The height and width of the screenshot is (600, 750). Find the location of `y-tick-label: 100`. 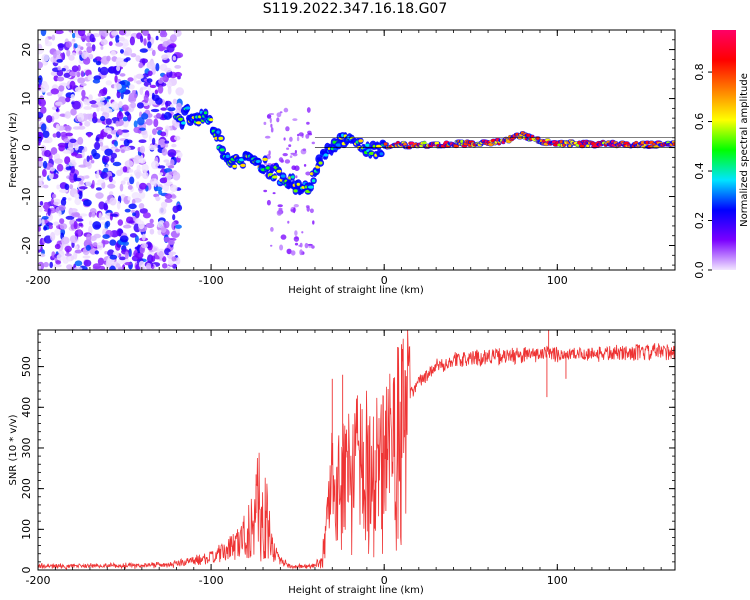

y-tick-label: 100 is located at coordinates (26, 529).